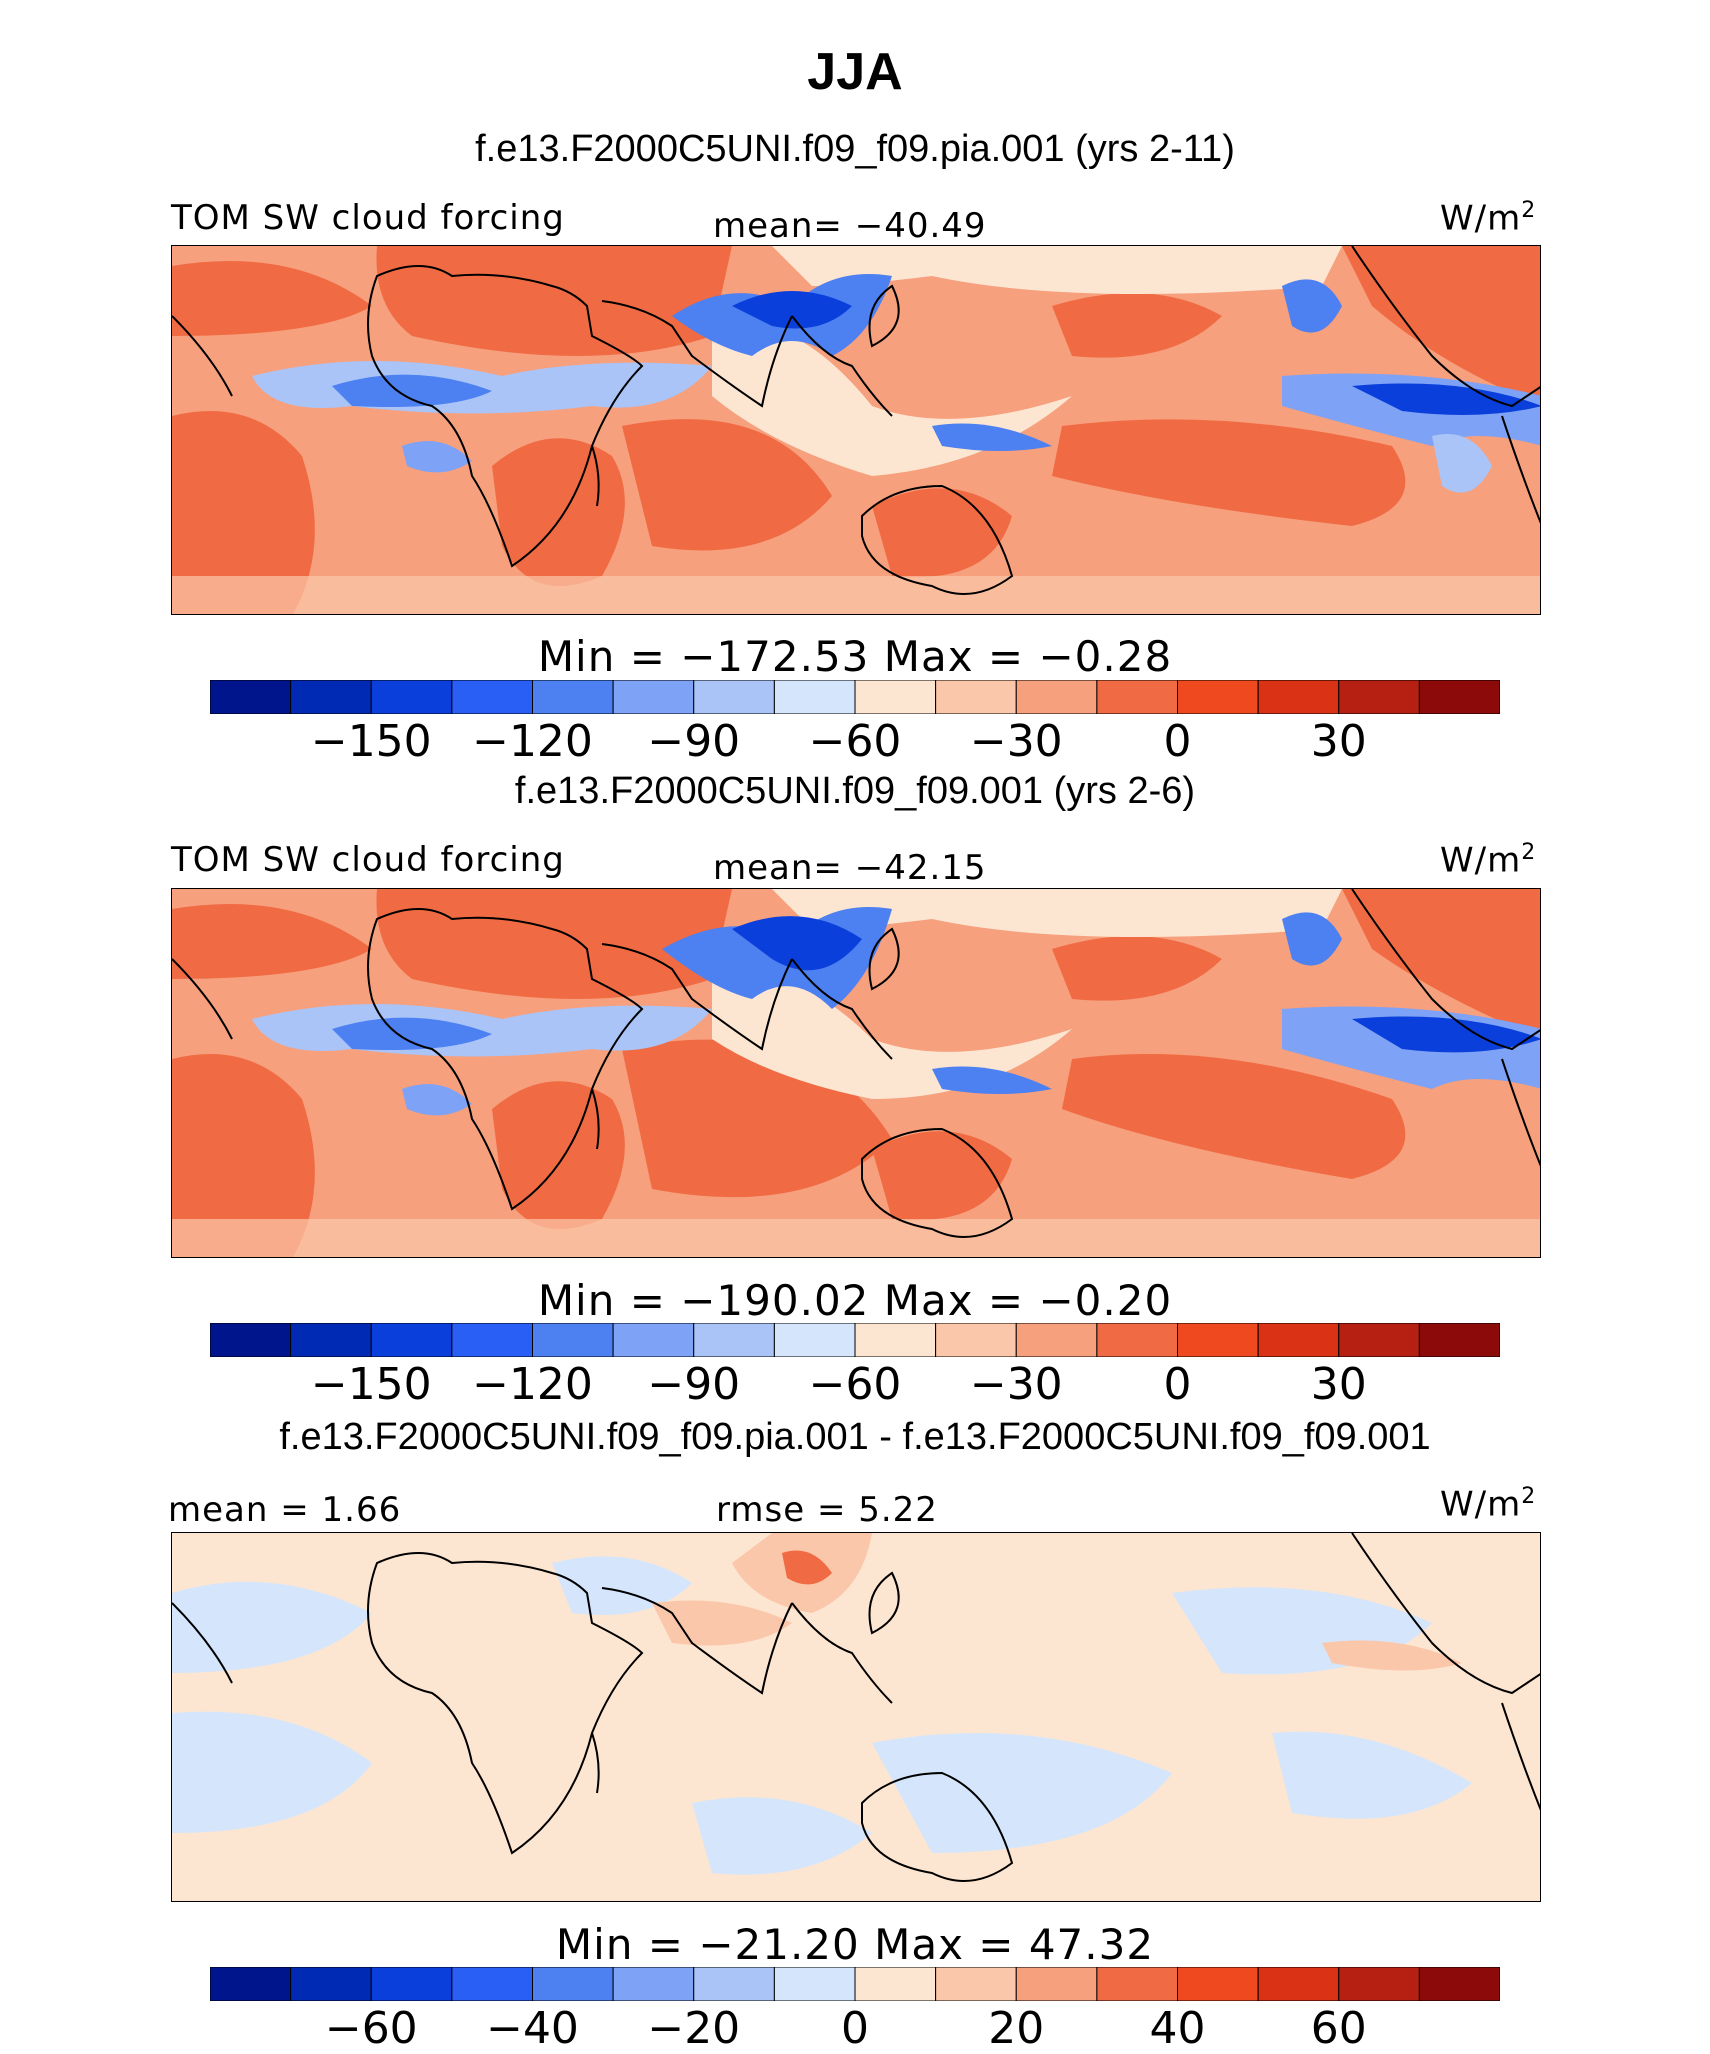 The width and height of the screenshot is (1710, 2054). What do you see at coordinates (368, 860) in the screenshot?
I see `panel2-variable-label: TOM SW cloud forcing` at bounding box center [368, 860].